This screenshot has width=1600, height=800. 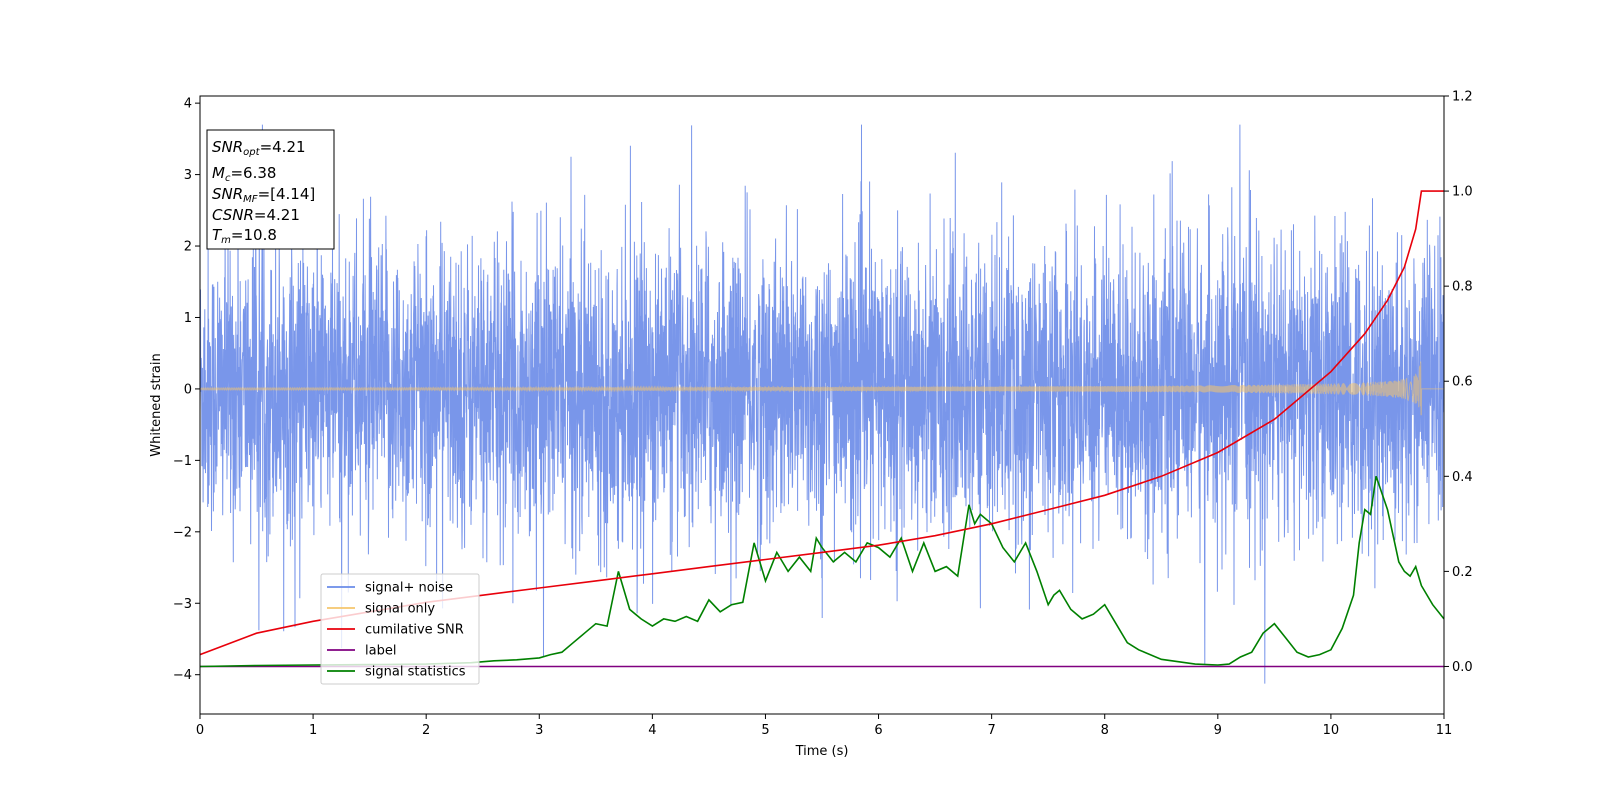 I want to click on y2-tick-label: 0.2, so click(x=1462, y=572).